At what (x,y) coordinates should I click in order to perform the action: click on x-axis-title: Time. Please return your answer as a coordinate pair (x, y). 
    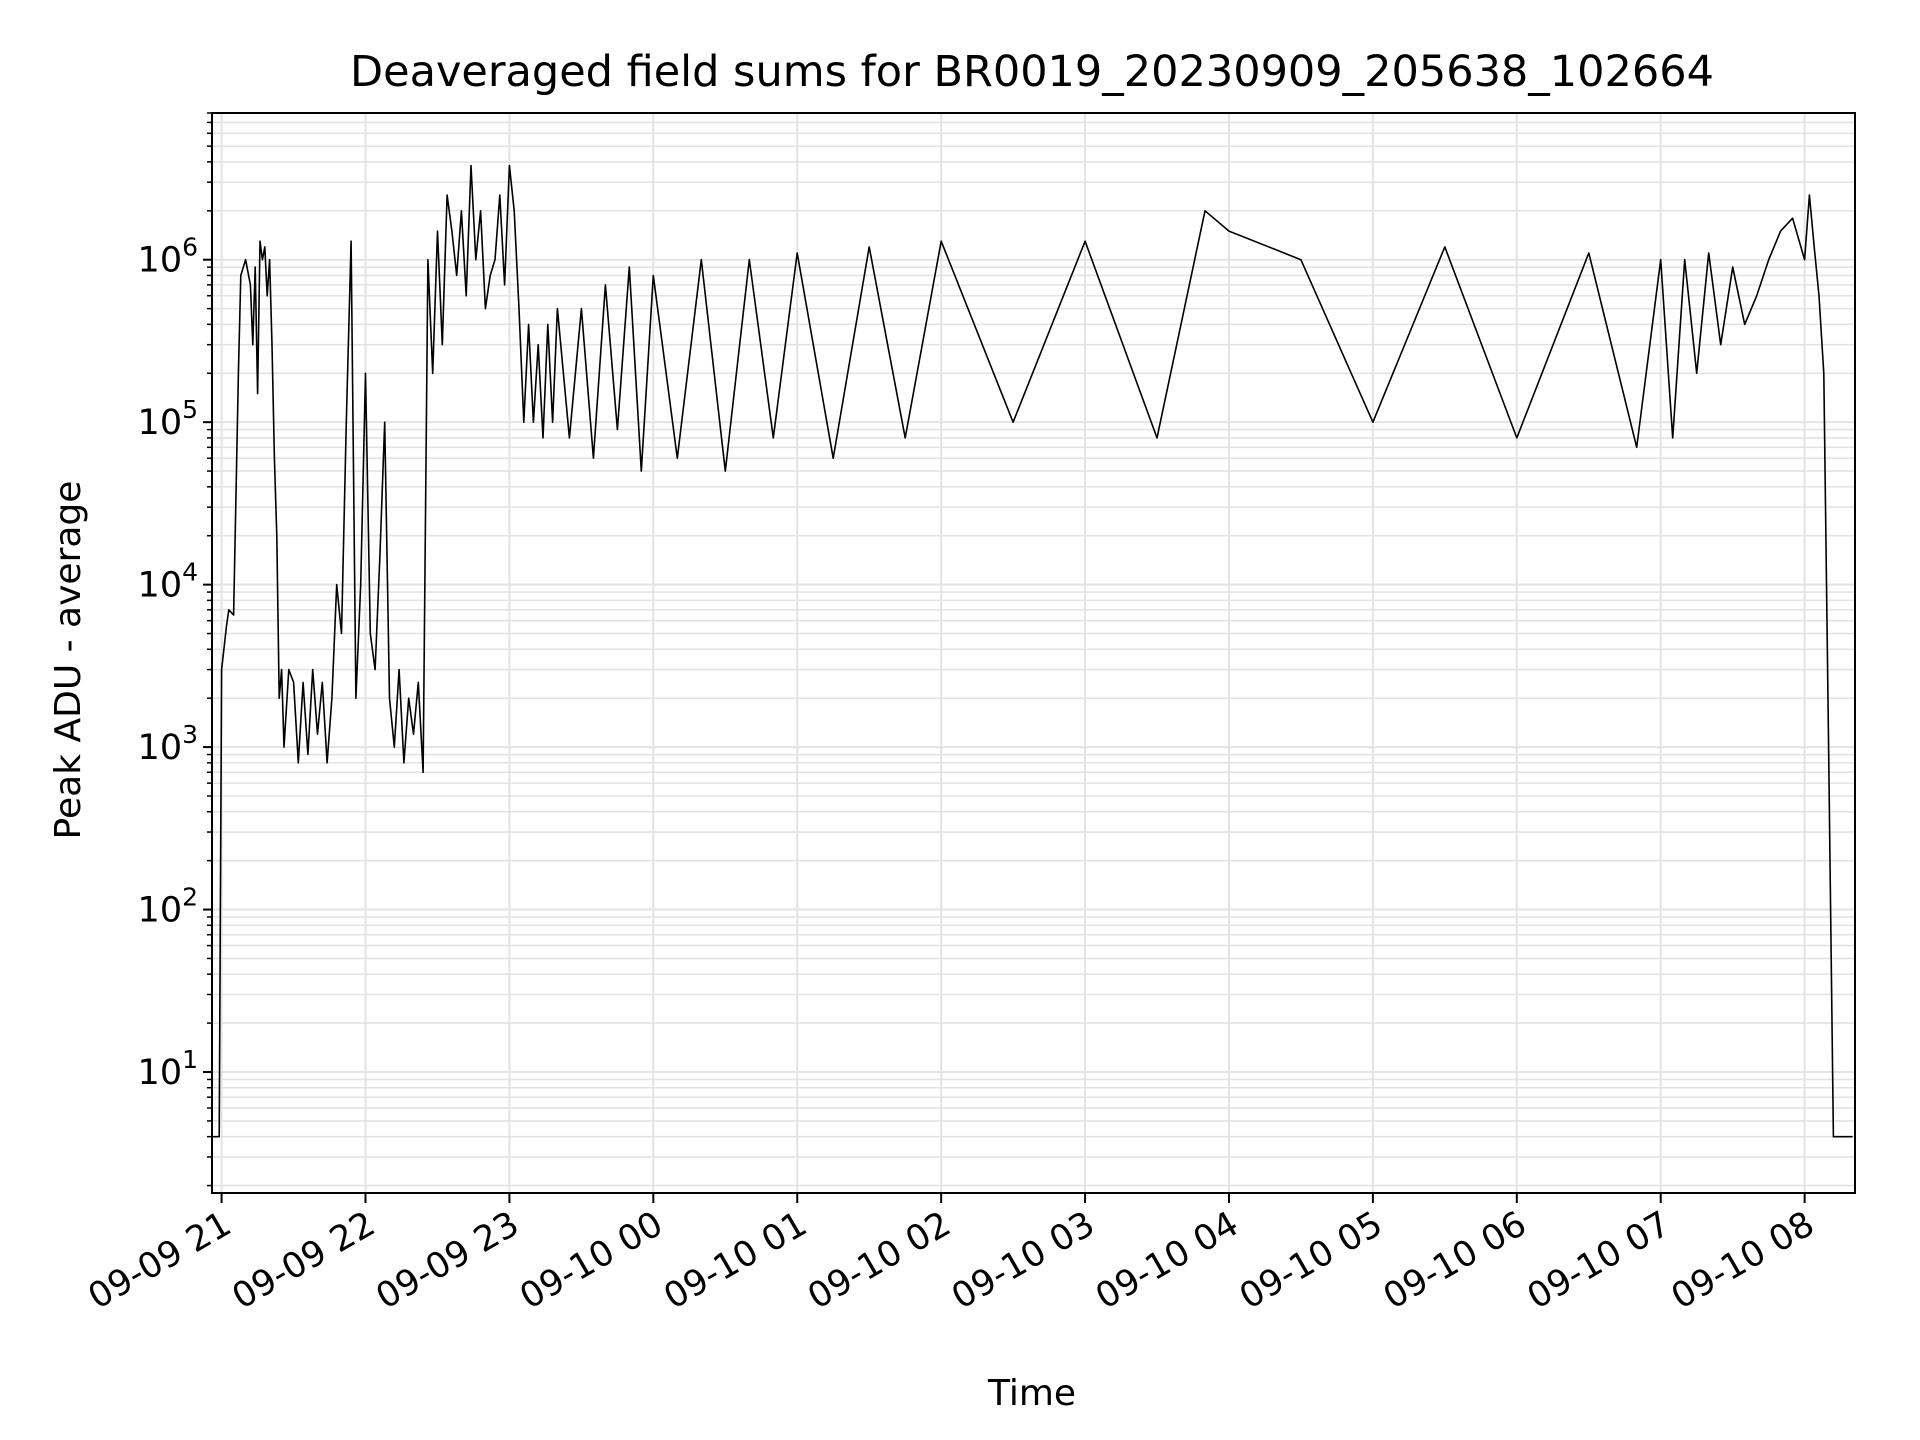
    Looking at the image, I should click on (1031, 1393).